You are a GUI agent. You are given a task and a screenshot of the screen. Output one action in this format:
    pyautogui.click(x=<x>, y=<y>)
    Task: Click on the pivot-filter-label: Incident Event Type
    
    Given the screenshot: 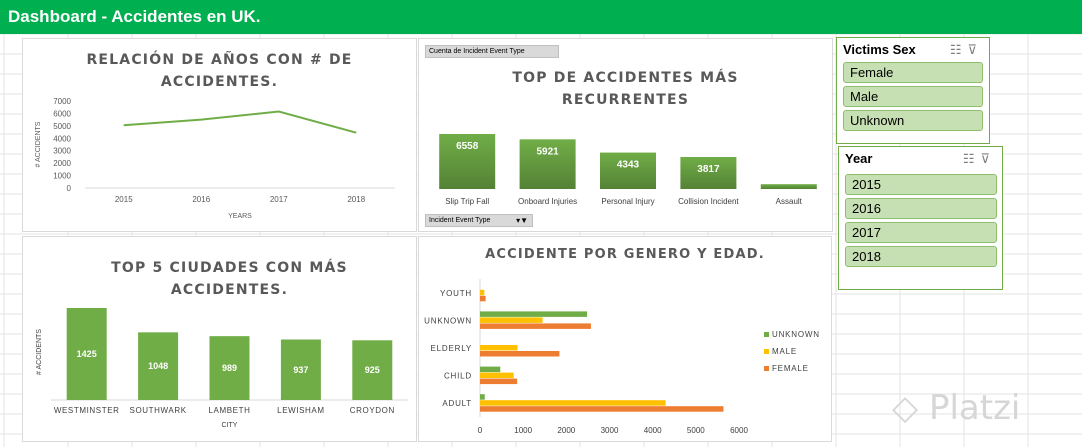 What is the action you would take?
    pyautogui.click(x=460, y=220)
    